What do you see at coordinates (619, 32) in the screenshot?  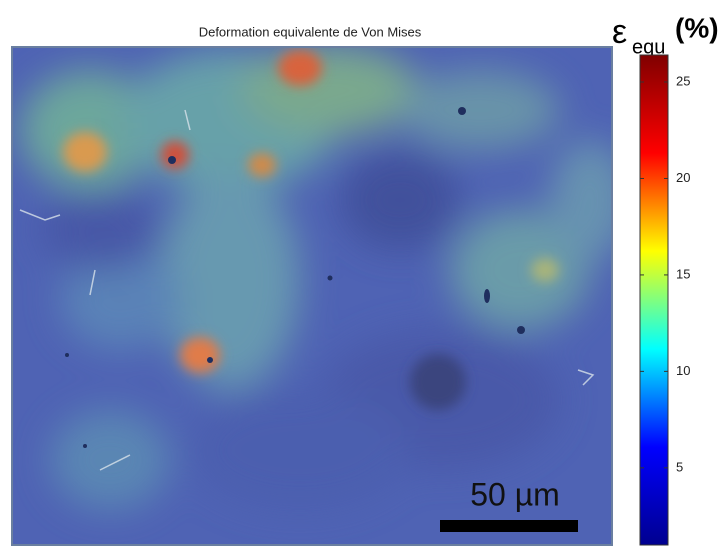 I see `colorbar-symbol: ε` at bounding box center [619, 32].